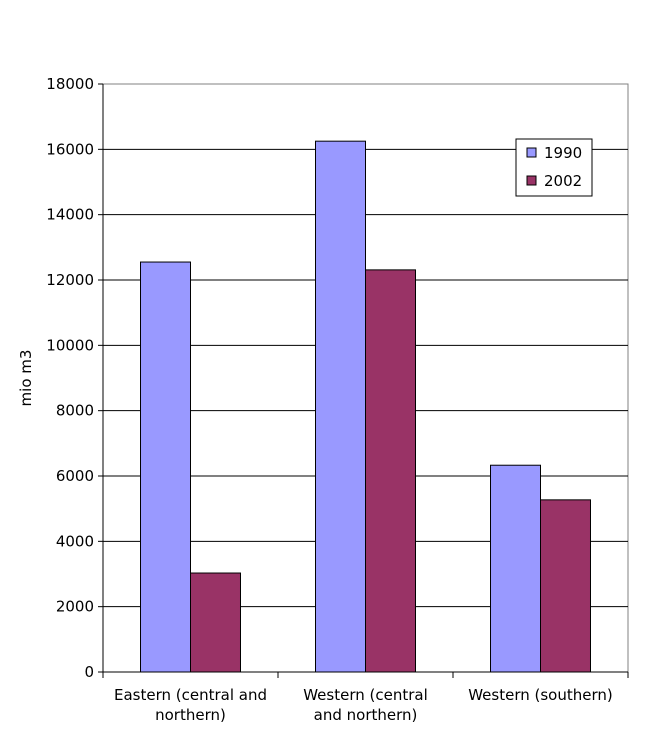  I want to click on legend-swatch-2002, so click(531, 180).